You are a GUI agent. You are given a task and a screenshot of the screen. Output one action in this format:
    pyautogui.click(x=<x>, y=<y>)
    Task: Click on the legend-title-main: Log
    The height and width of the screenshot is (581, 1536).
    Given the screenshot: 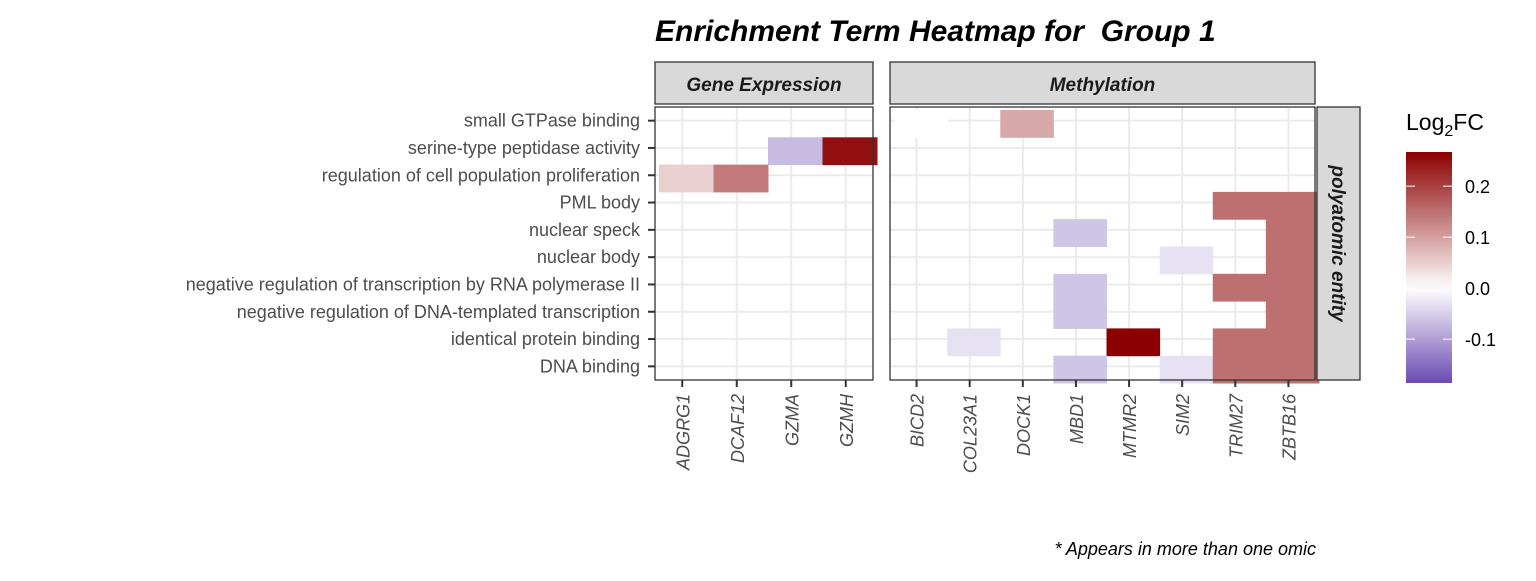 What is the action you would take?
    pyautogui.click(x=1425, y=122)
    